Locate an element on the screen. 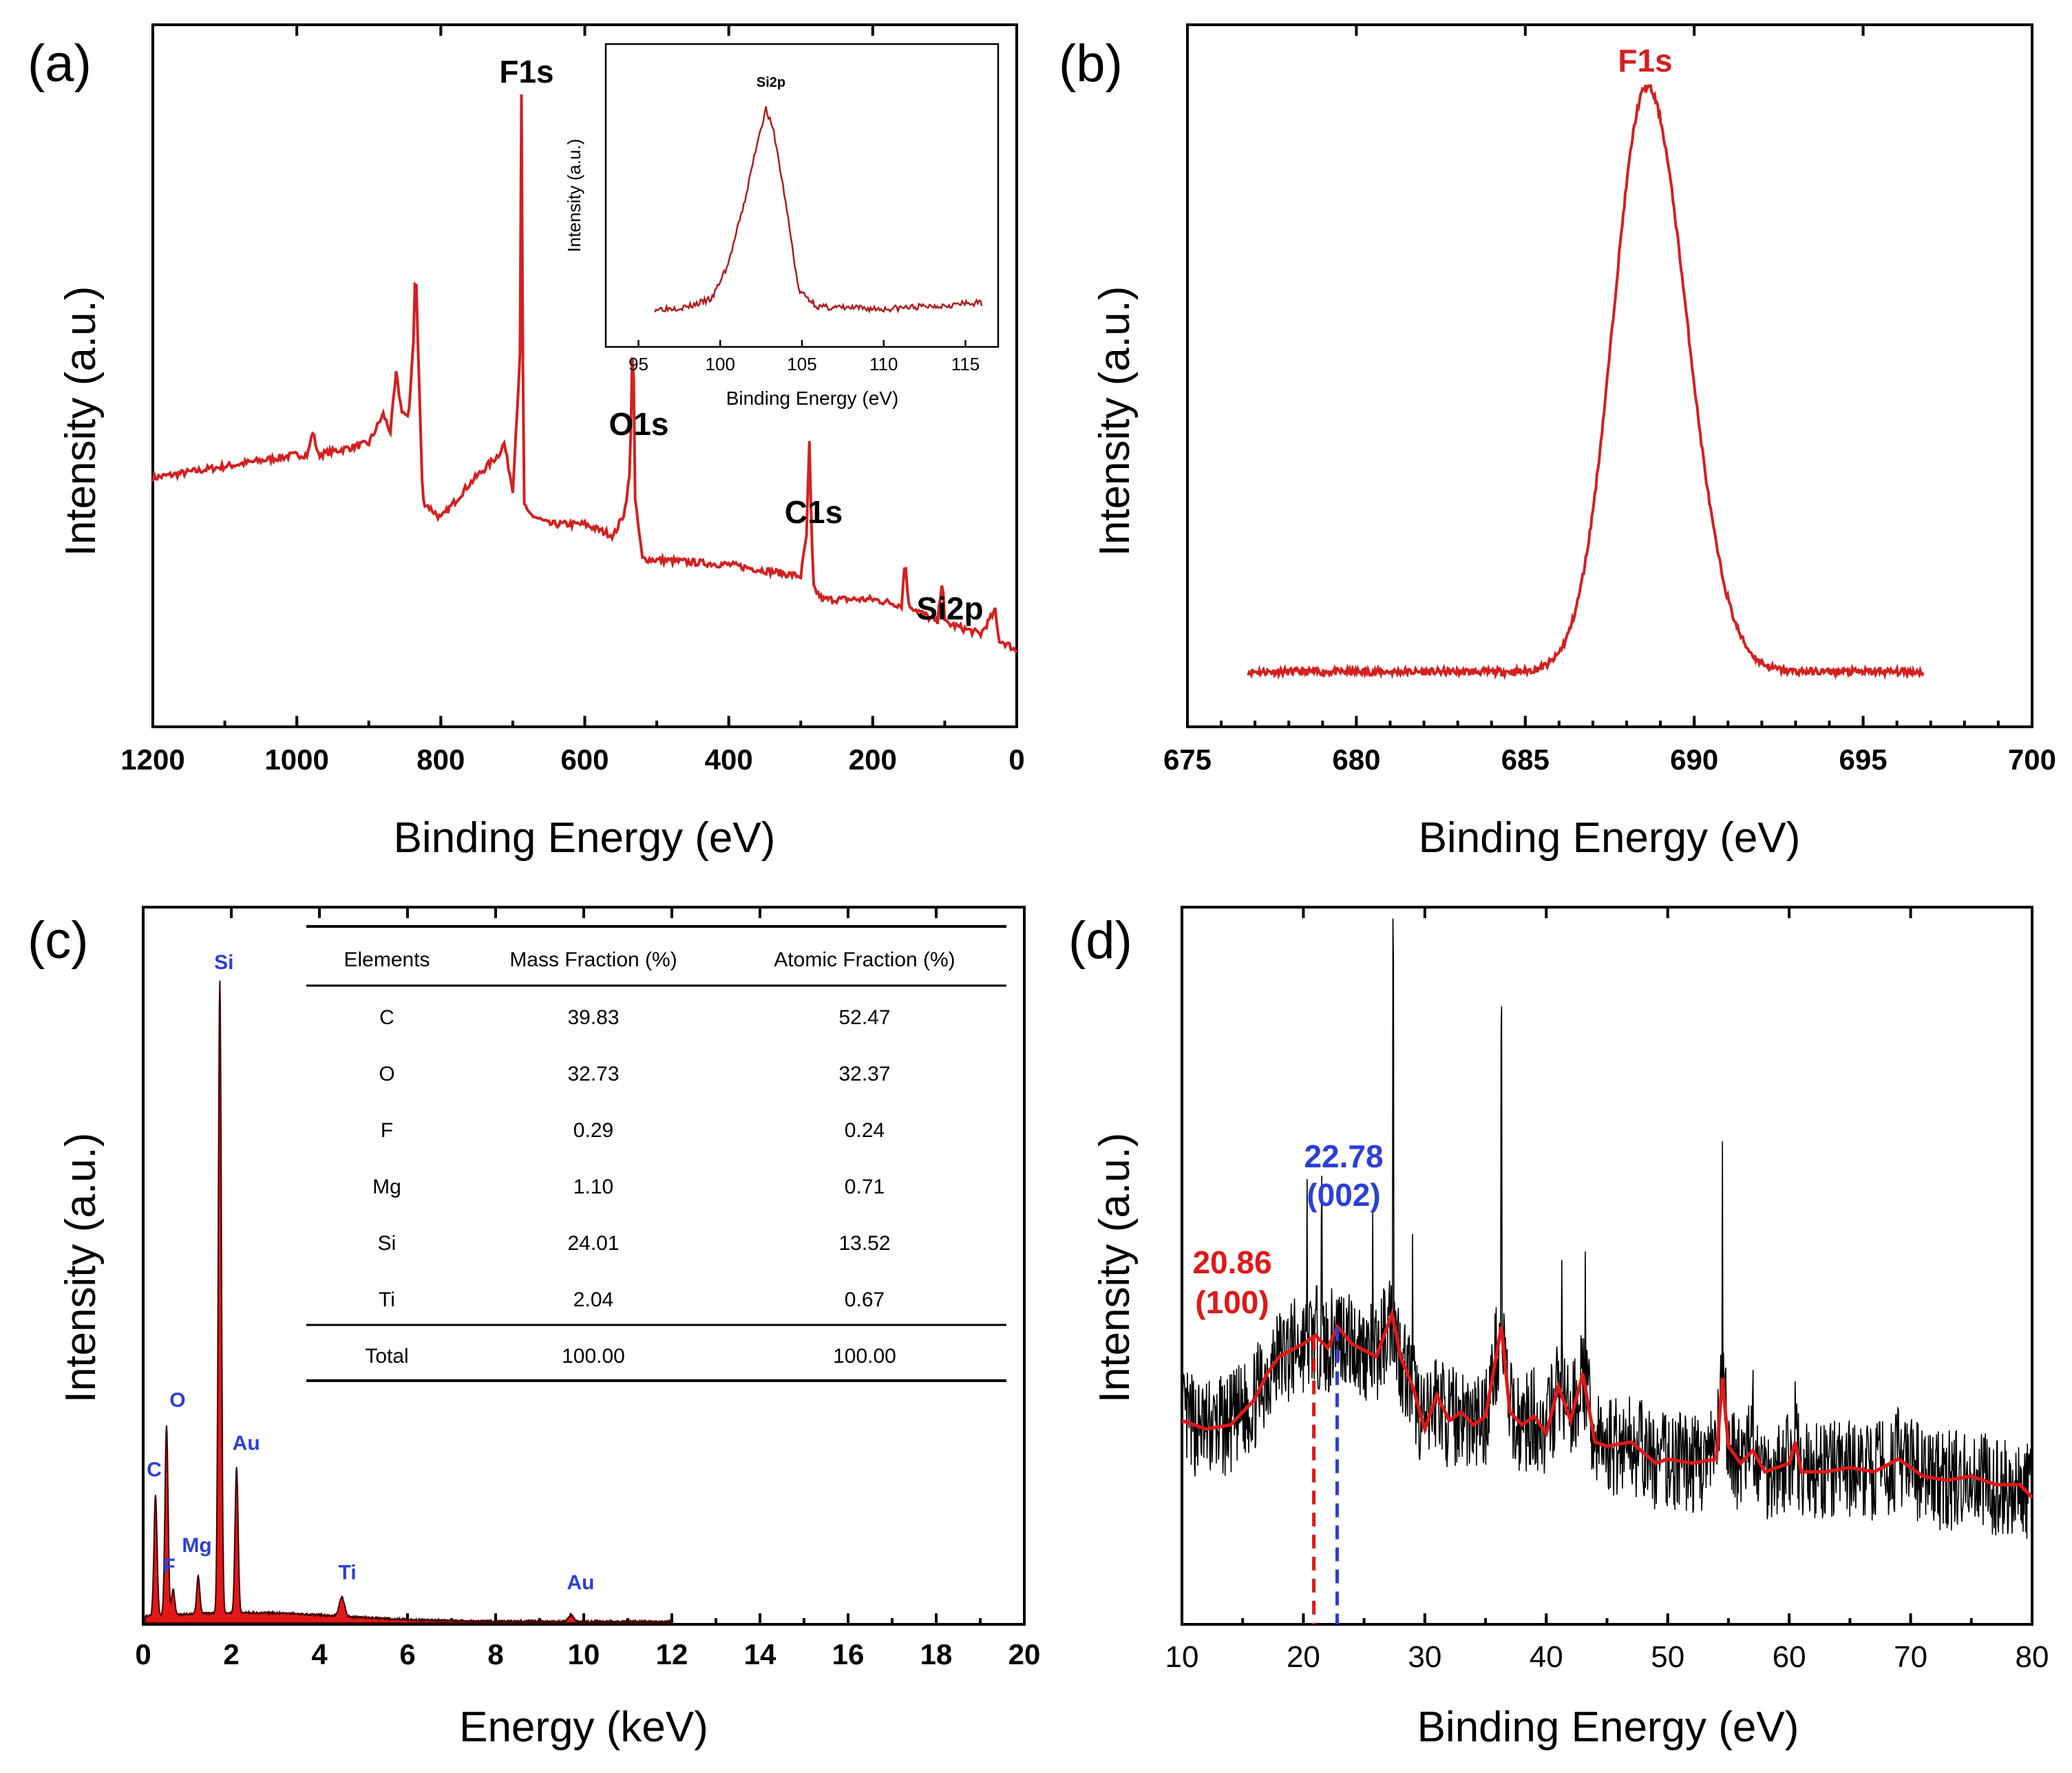 Image resolution: width=2072 pixels, height=1773 pixels. peak-label-o: O is located at coordinates (177, 1400).